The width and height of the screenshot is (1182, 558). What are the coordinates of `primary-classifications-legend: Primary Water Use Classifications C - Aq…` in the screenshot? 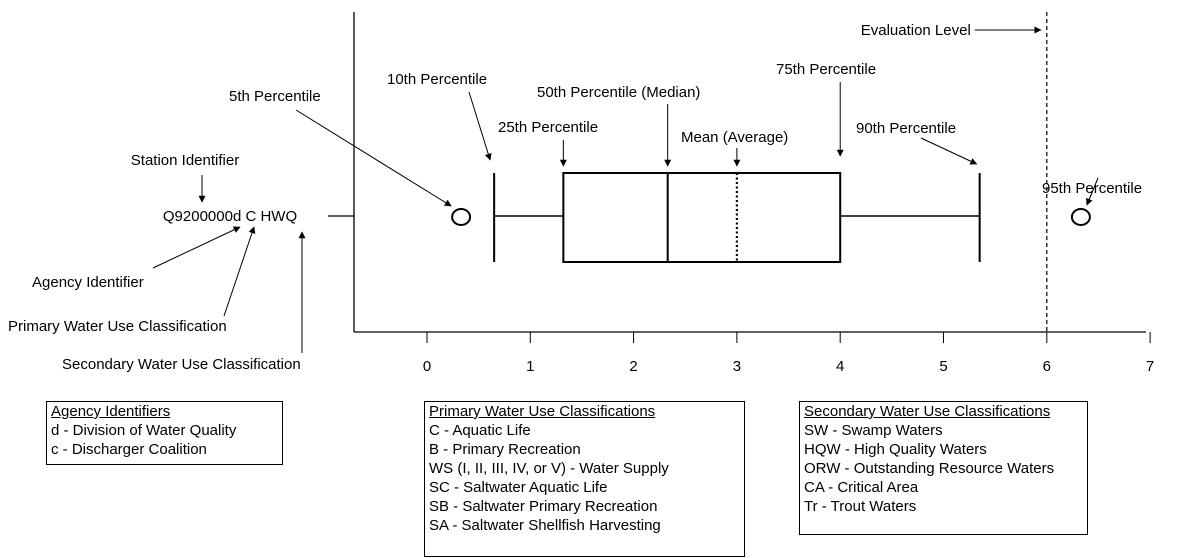 It's located at (584, 479).